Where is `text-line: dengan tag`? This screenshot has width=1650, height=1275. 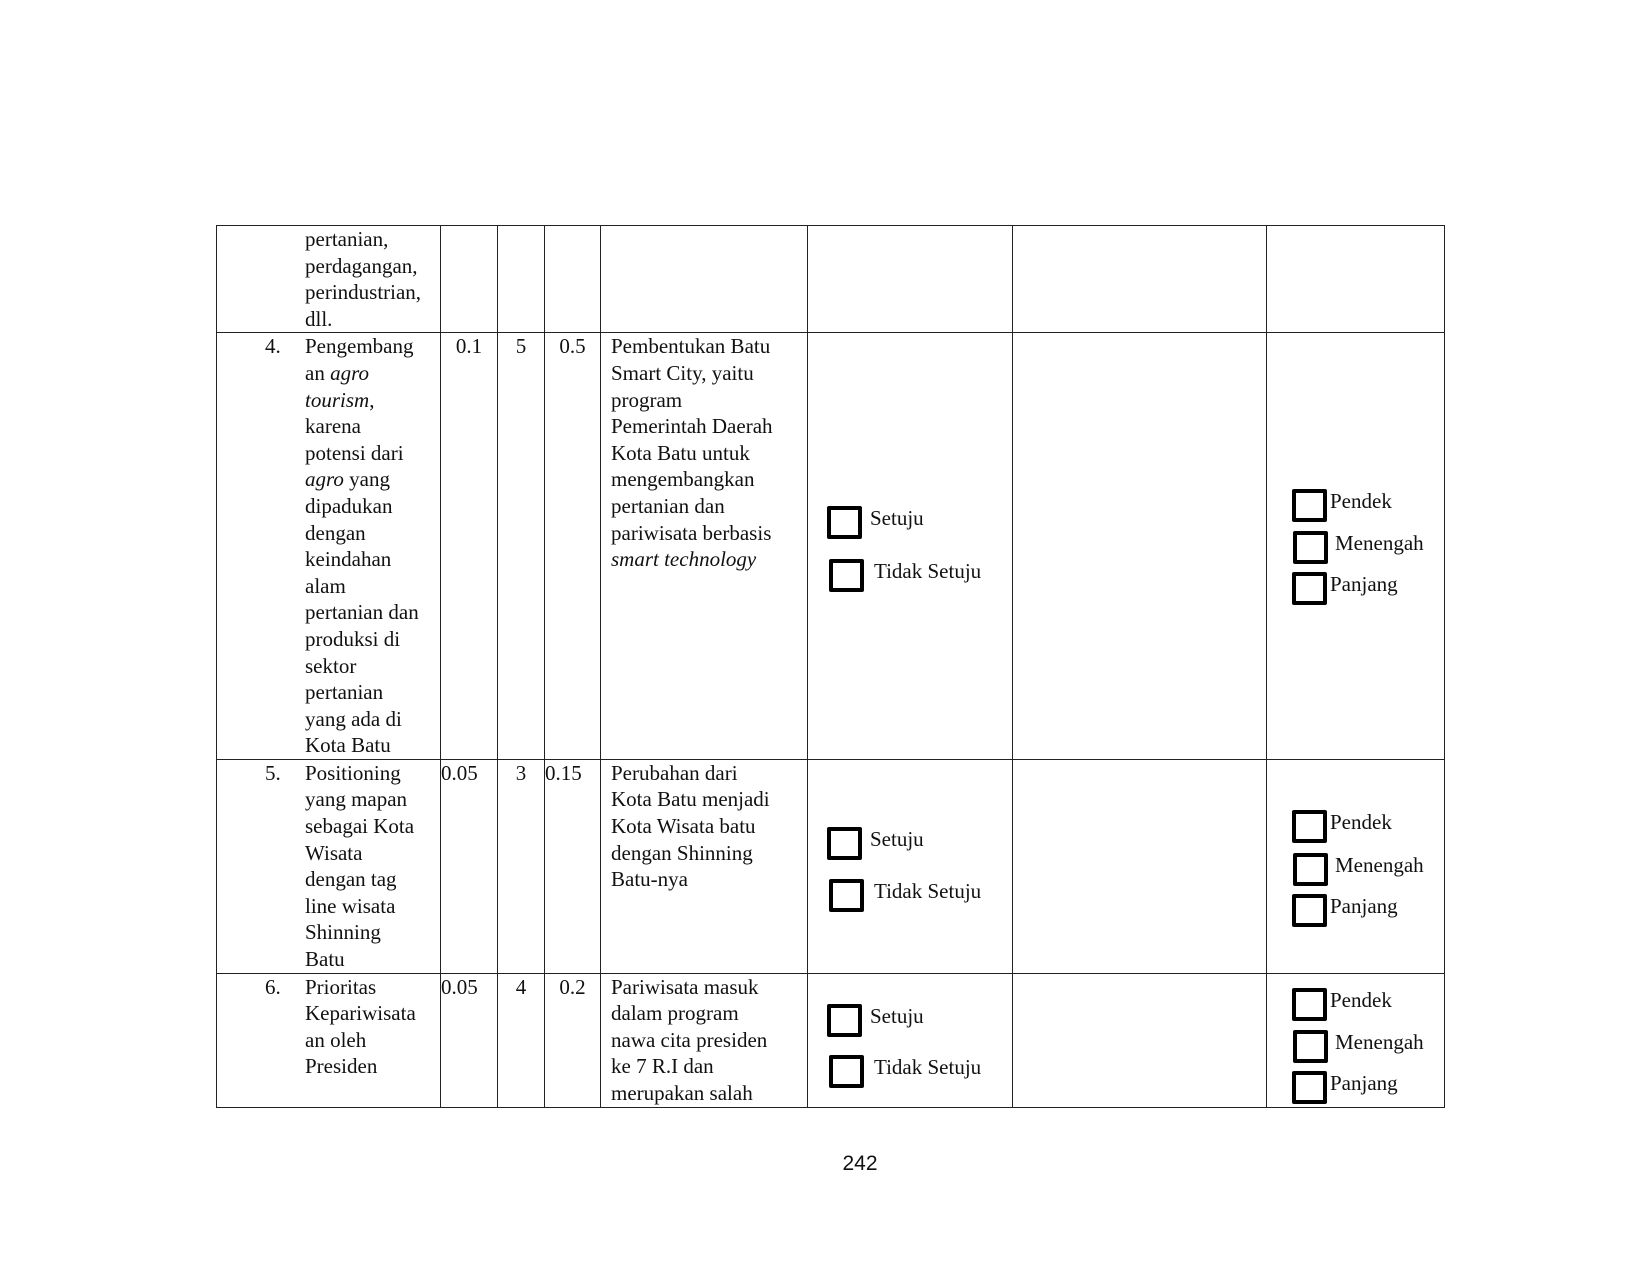 text-line: dengan tag is located at coordinates (351, 879).